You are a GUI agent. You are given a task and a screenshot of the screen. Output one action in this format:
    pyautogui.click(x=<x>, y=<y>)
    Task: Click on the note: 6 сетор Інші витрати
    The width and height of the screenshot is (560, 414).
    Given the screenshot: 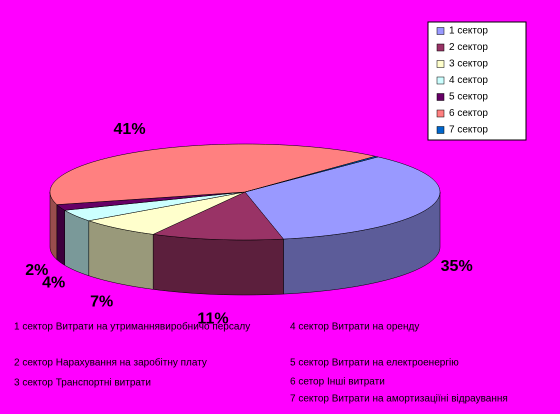 What is the action you would take?
    pyautogui.click(x=337, y=382)
    